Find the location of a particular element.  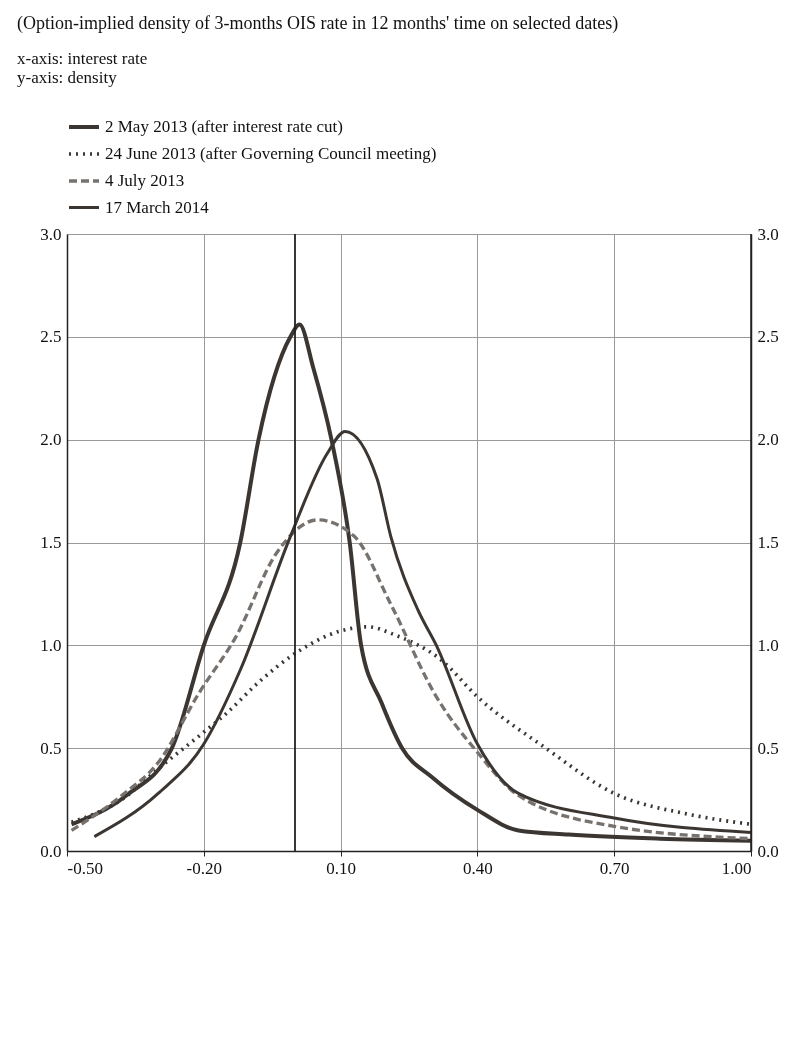

x-tick-label: -0.20 is located at coordinates (204, 868).